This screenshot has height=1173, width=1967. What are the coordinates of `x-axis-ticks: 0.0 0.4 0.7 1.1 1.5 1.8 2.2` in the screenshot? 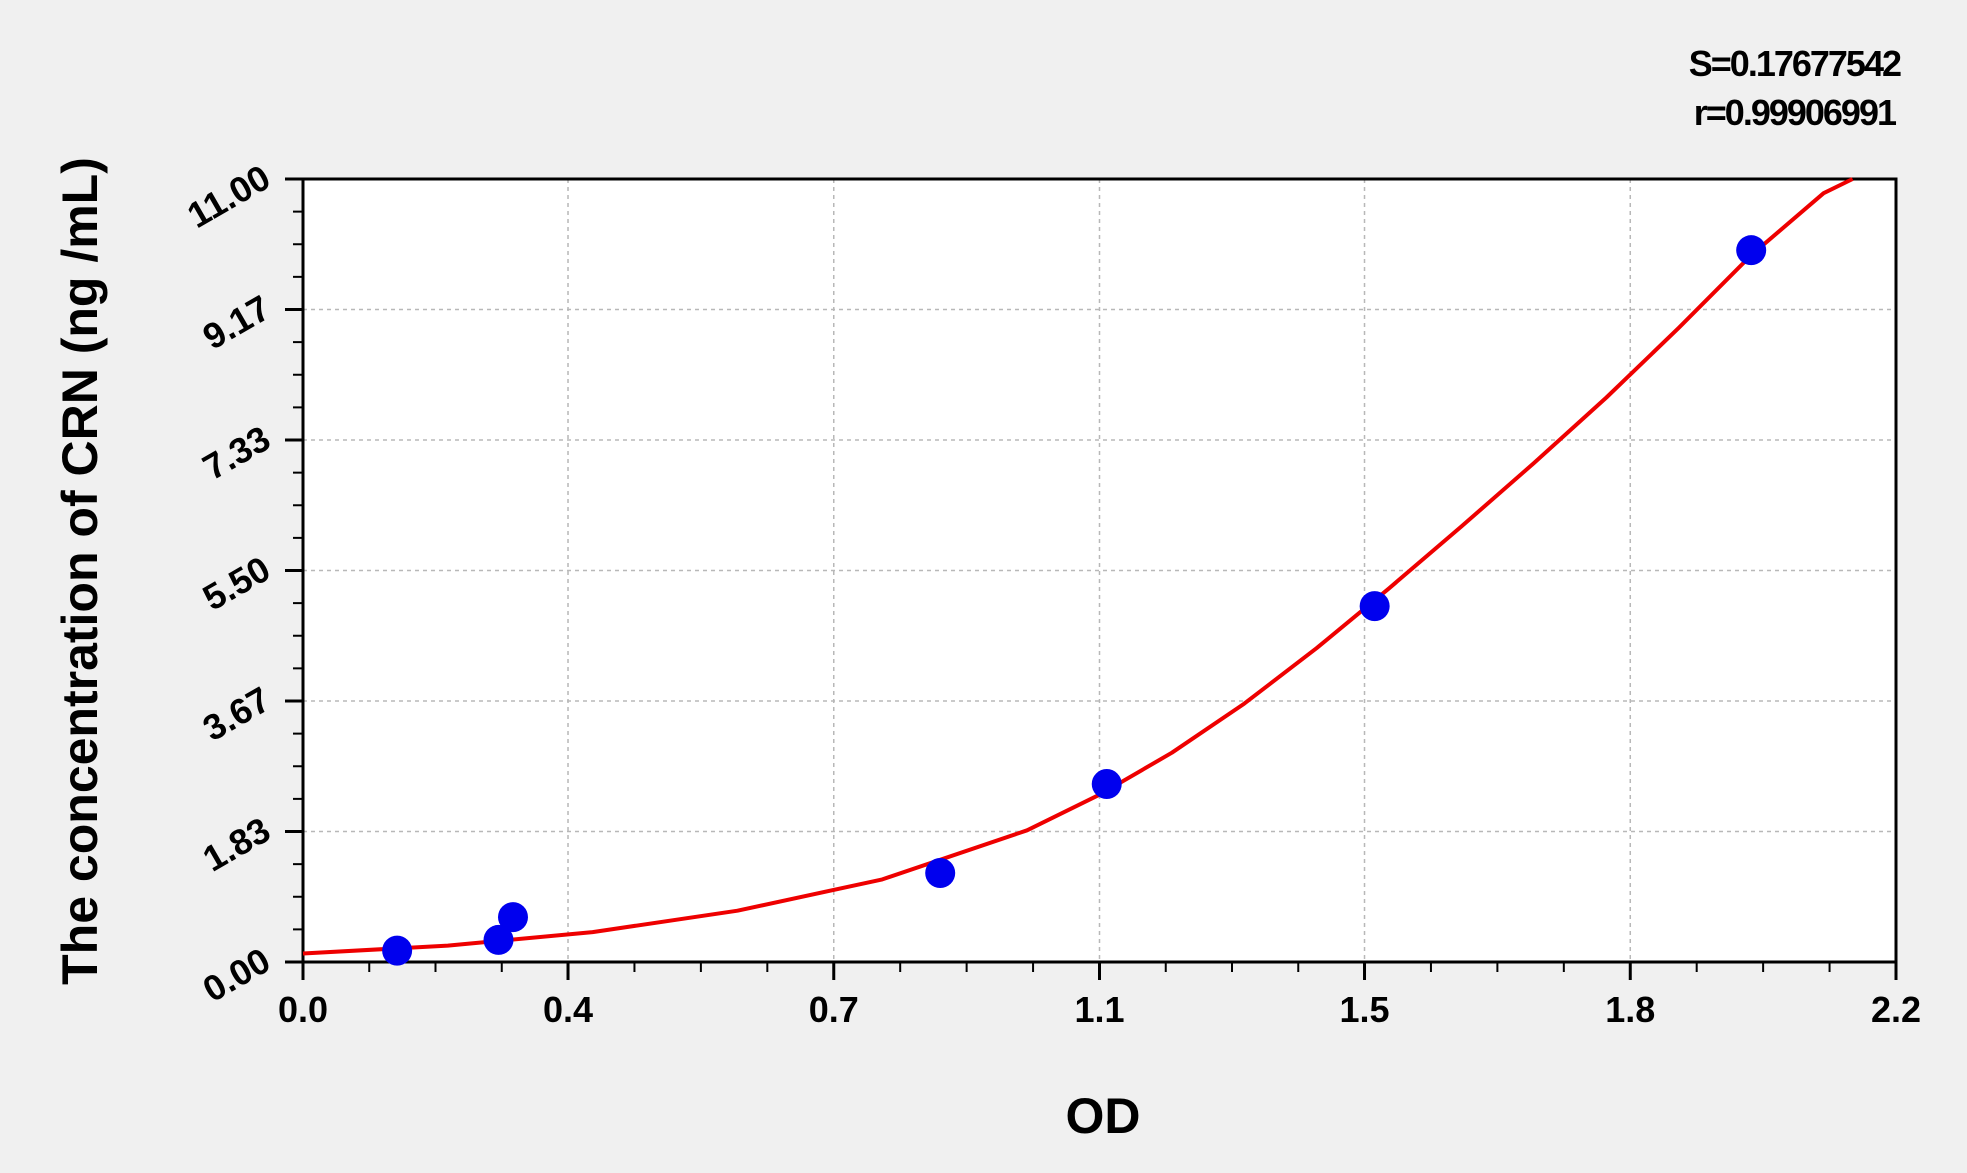 It's located at (1099, 996).